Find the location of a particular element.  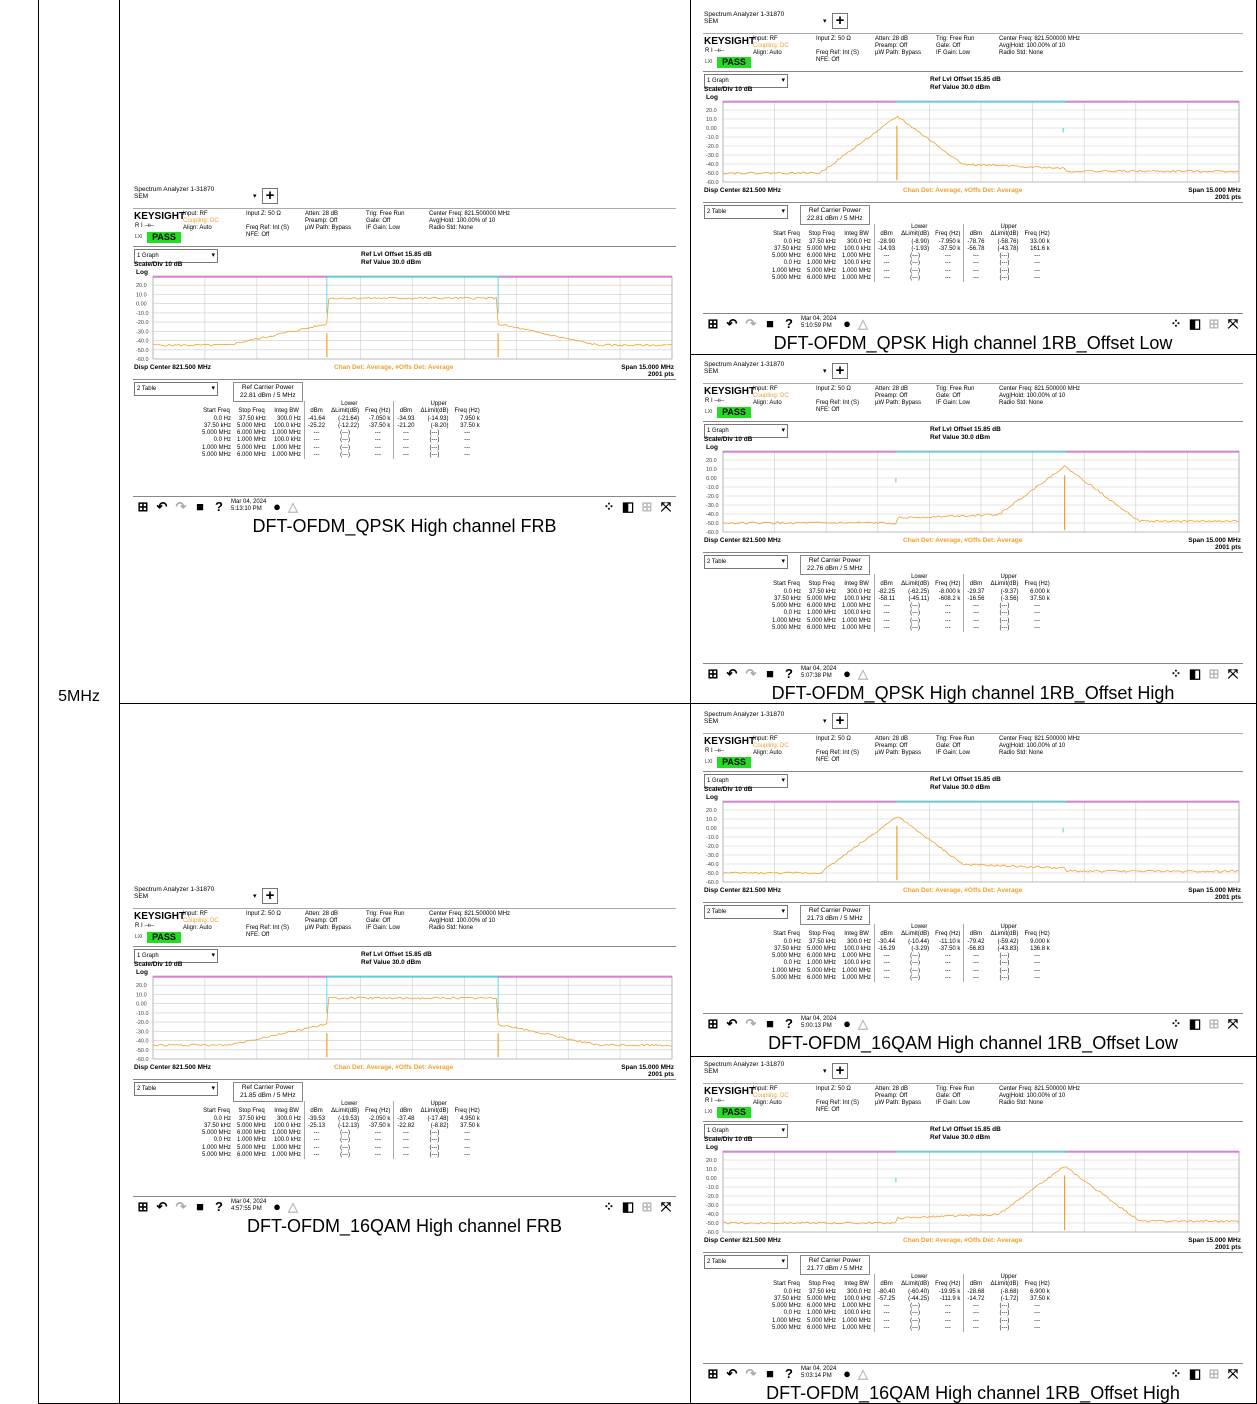

lxi-icon: LXI is located at coordinates (139, 237).